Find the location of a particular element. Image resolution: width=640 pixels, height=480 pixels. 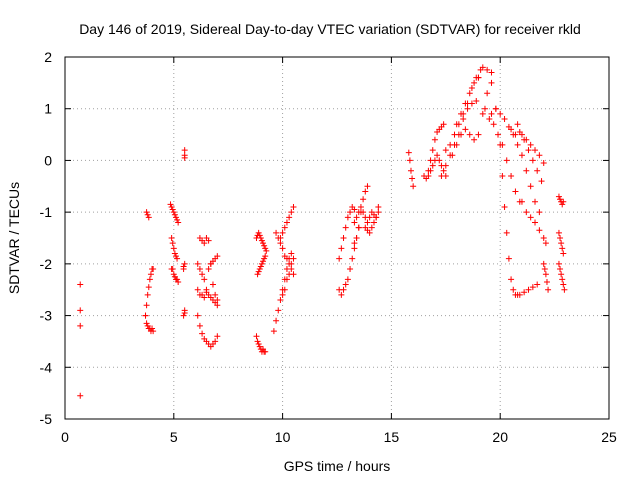

series-arc_3.8h_c is located at coordinates (147, 215).